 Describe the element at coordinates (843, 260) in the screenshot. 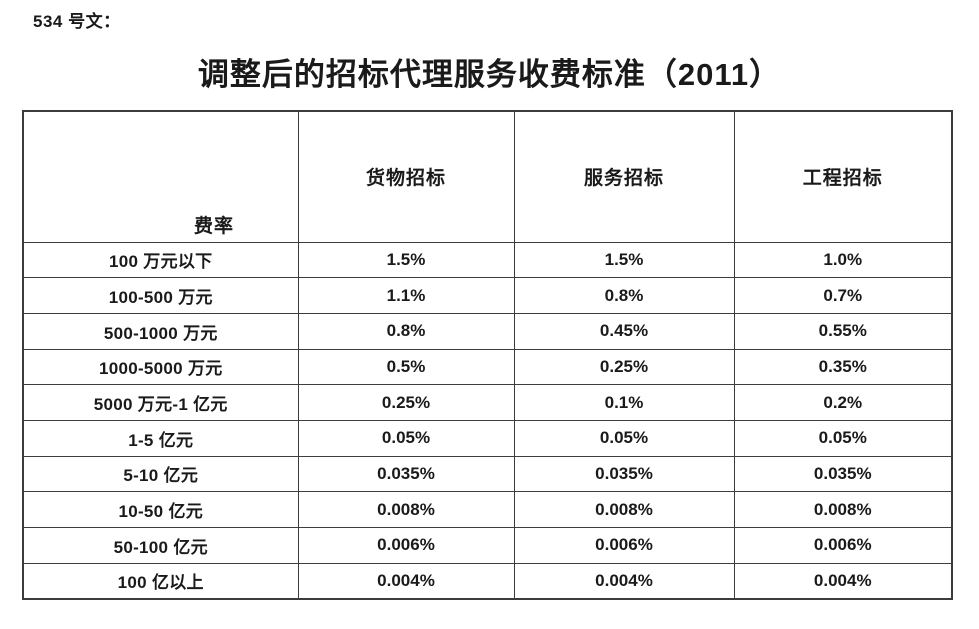

I see `rate-cell: 1.0%` at that location.